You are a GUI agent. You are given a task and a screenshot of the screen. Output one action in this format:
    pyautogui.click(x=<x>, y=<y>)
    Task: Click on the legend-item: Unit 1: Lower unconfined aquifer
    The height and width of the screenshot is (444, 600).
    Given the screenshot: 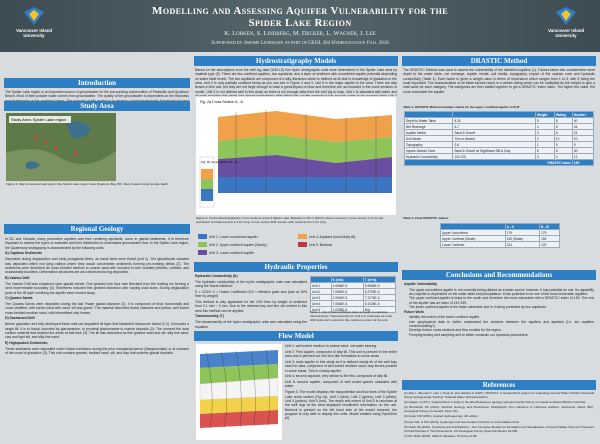 What is the action you would take?
    pyautogui.click(x=228, y=236)
    